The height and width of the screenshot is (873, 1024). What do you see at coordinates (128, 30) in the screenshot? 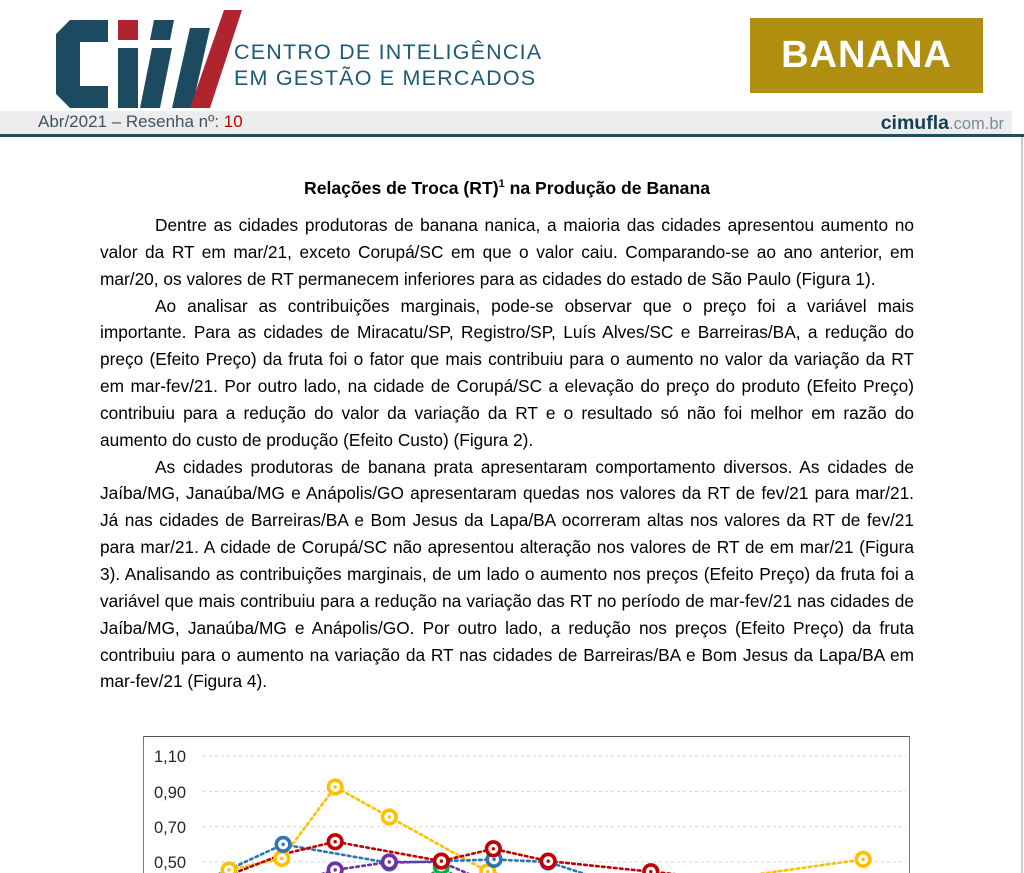
I see `logo-dot-red` at bounding box center [128, 30].